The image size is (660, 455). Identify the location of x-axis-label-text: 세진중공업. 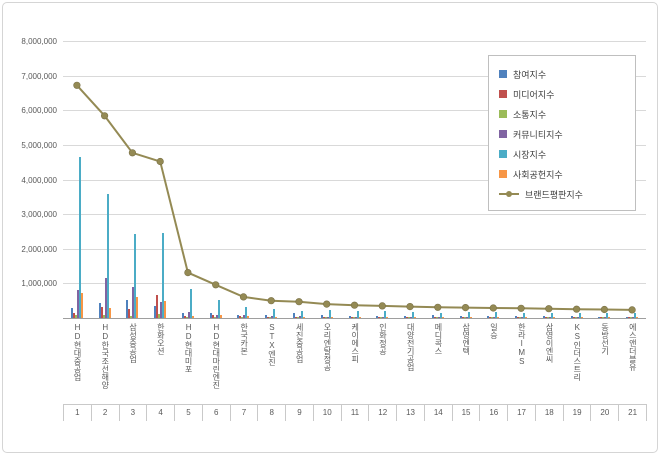
(300, 343).